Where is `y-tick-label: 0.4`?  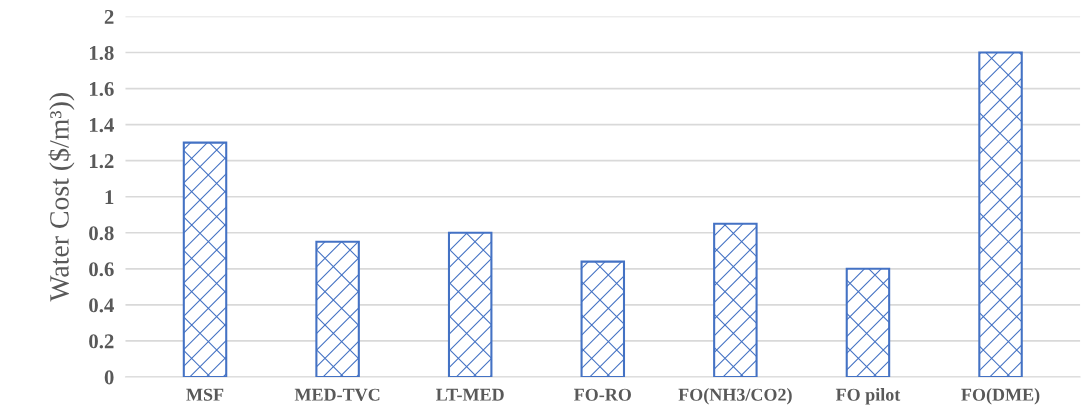 y-tick-label: 0.4 is located at coordinates (101, 305).